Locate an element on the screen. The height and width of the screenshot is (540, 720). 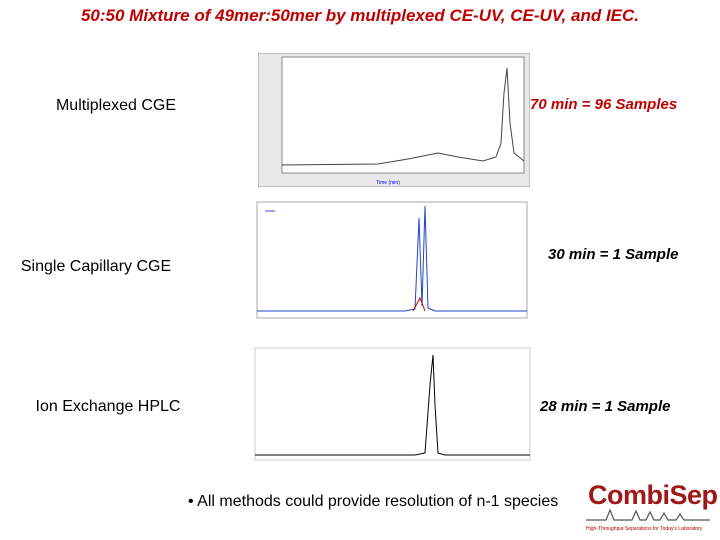
logo-name: CombiSep is located at coordinates (653, 495).